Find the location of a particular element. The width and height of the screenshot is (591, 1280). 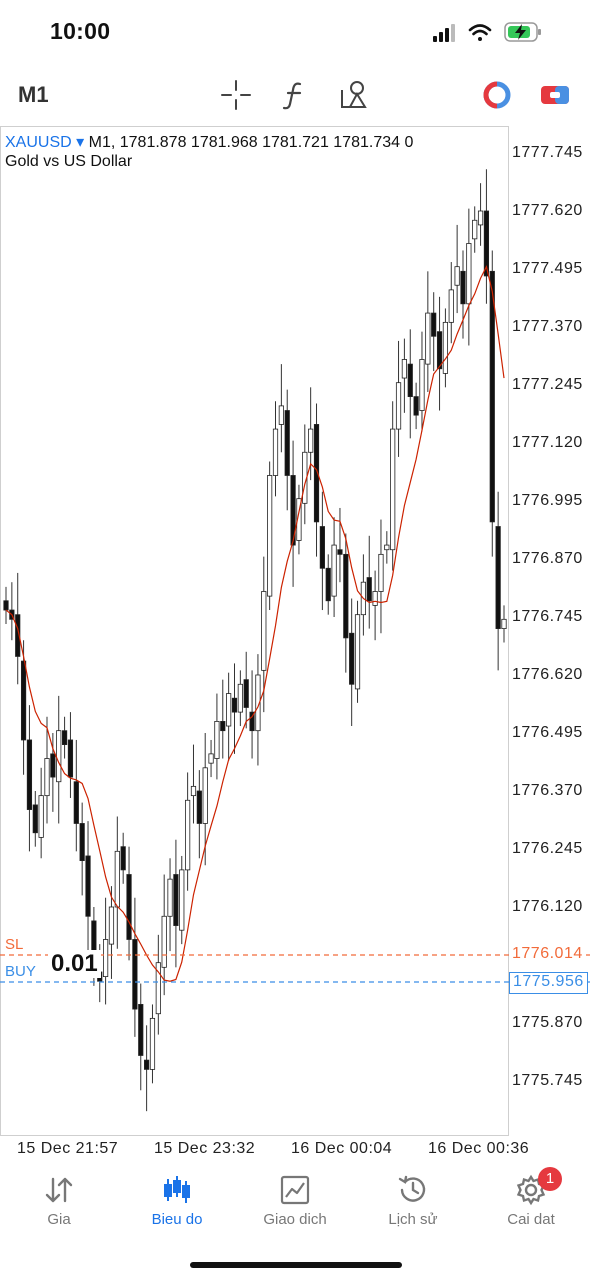

price-axis-label: 1776.745 is located at coordinates (547, 616).